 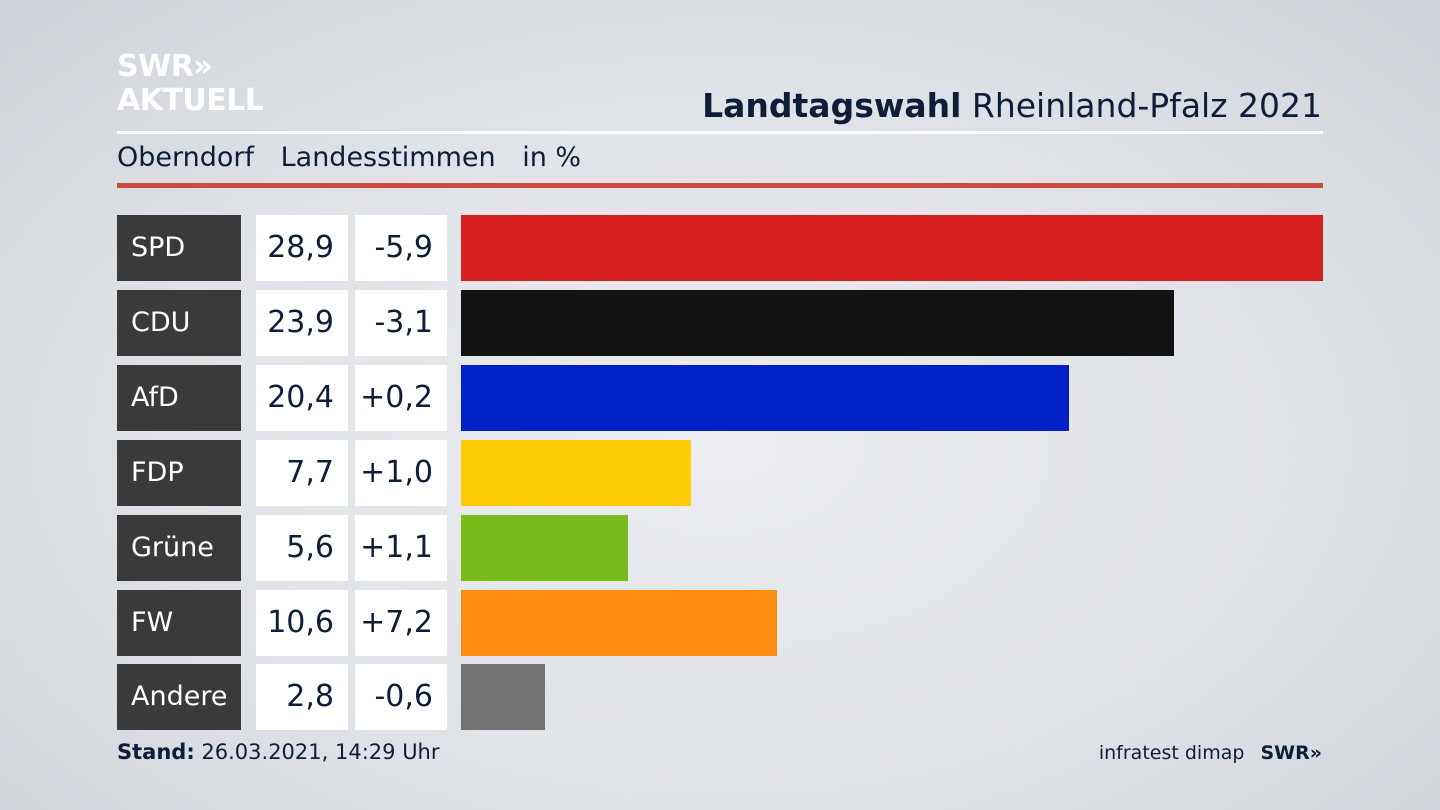 I want to click on vote-change-value: +7,2, so click(x=401, y=623).